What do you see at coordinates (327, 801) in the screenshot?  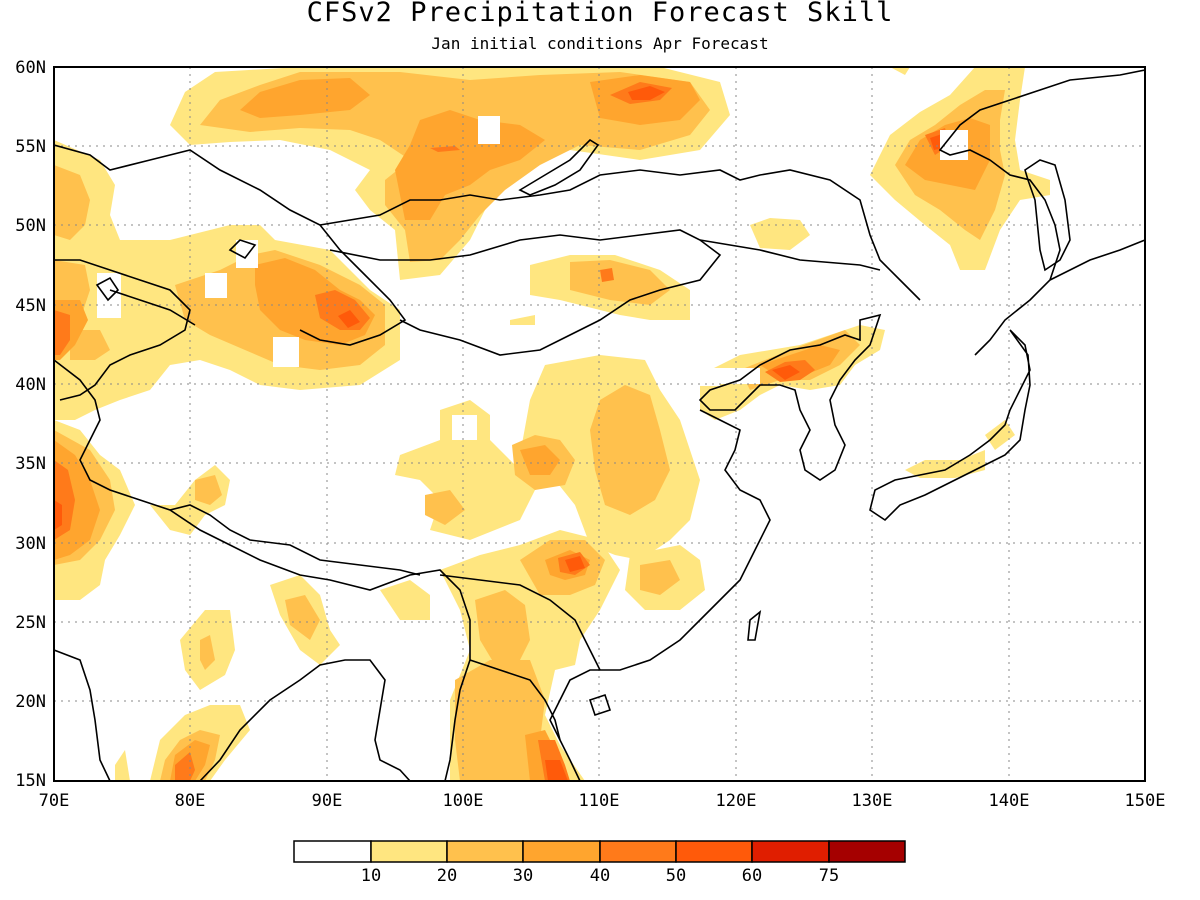 I see `lon-label: 90E` at bounding box center [327, 801].